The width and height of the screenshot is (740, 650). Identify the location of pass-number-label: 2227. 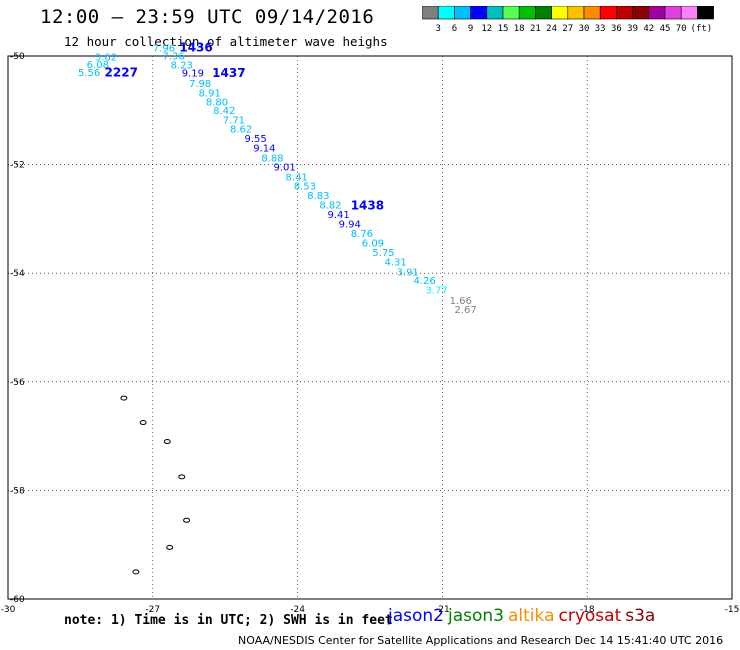
(121, 73).